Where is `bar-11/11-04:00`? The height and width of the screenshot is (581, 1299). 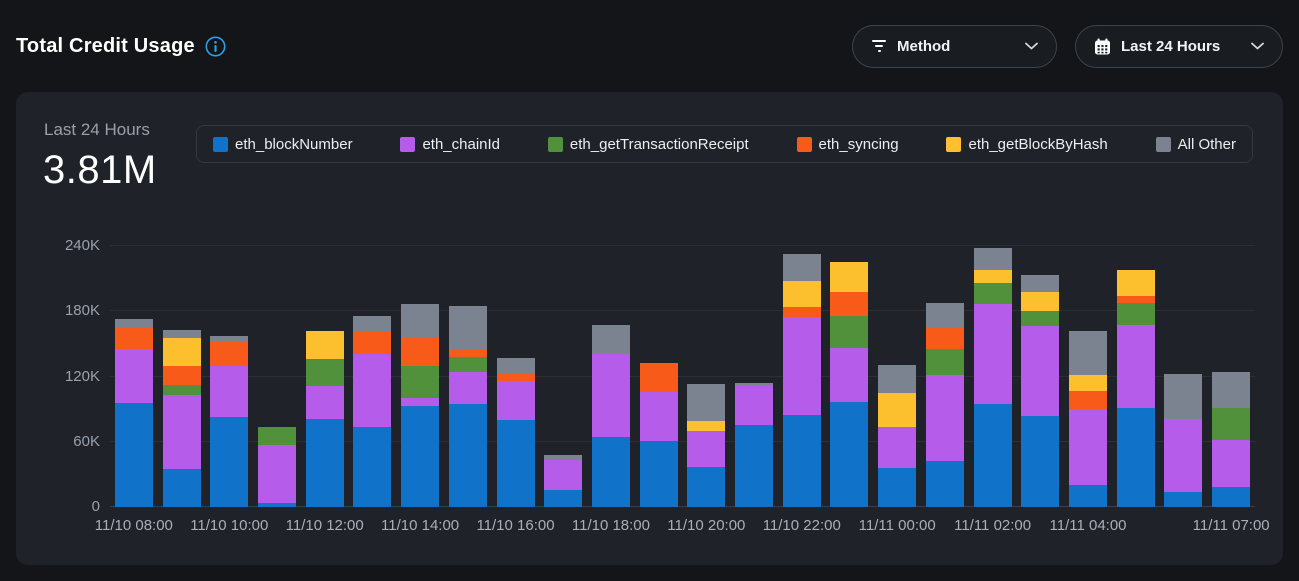
bar-11/11-04:00 is located at coordinates (1088, 418).